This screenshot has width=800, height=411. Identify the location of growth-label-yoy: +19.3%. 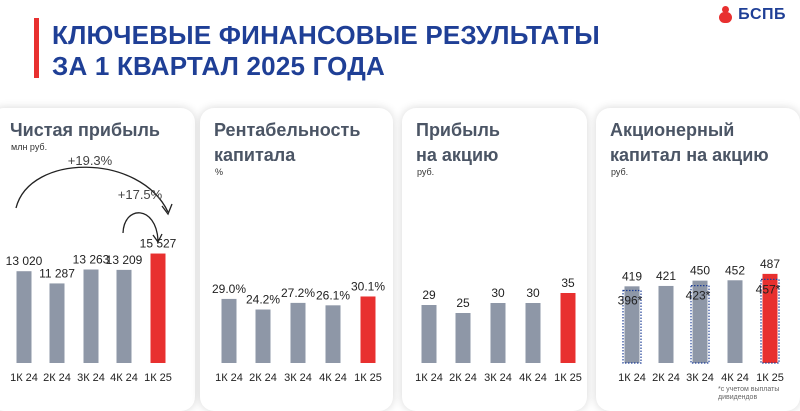
(90, 160).